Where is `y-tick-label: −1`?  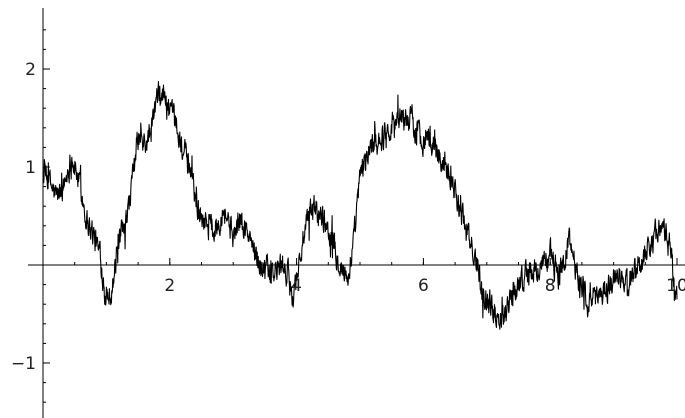
y-tick-label: −1 is located at coordinates (23, 364).